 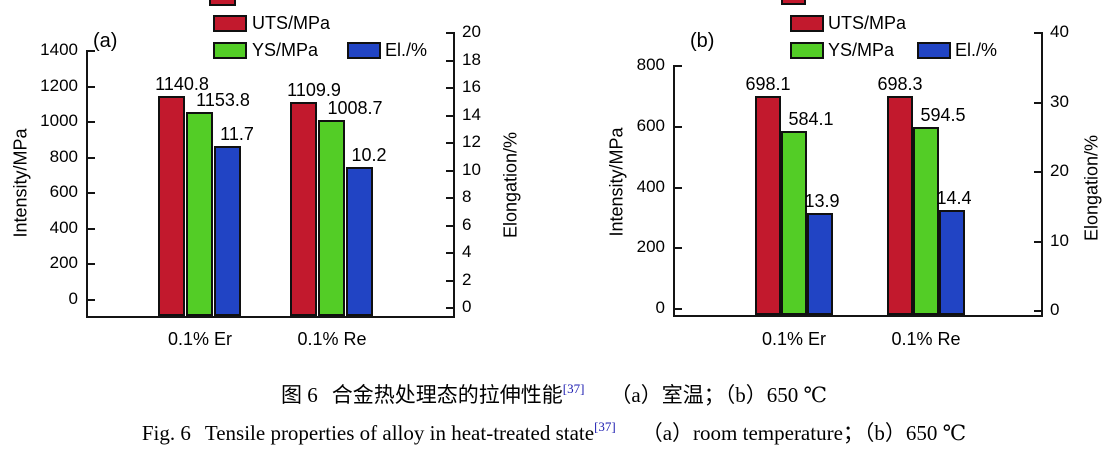 What do you see at coordinates (718, 395) in the screenshot?
I see `caption-zh-parts: （a）室温；（b）650 ℃` at bounding box center [718, 395].